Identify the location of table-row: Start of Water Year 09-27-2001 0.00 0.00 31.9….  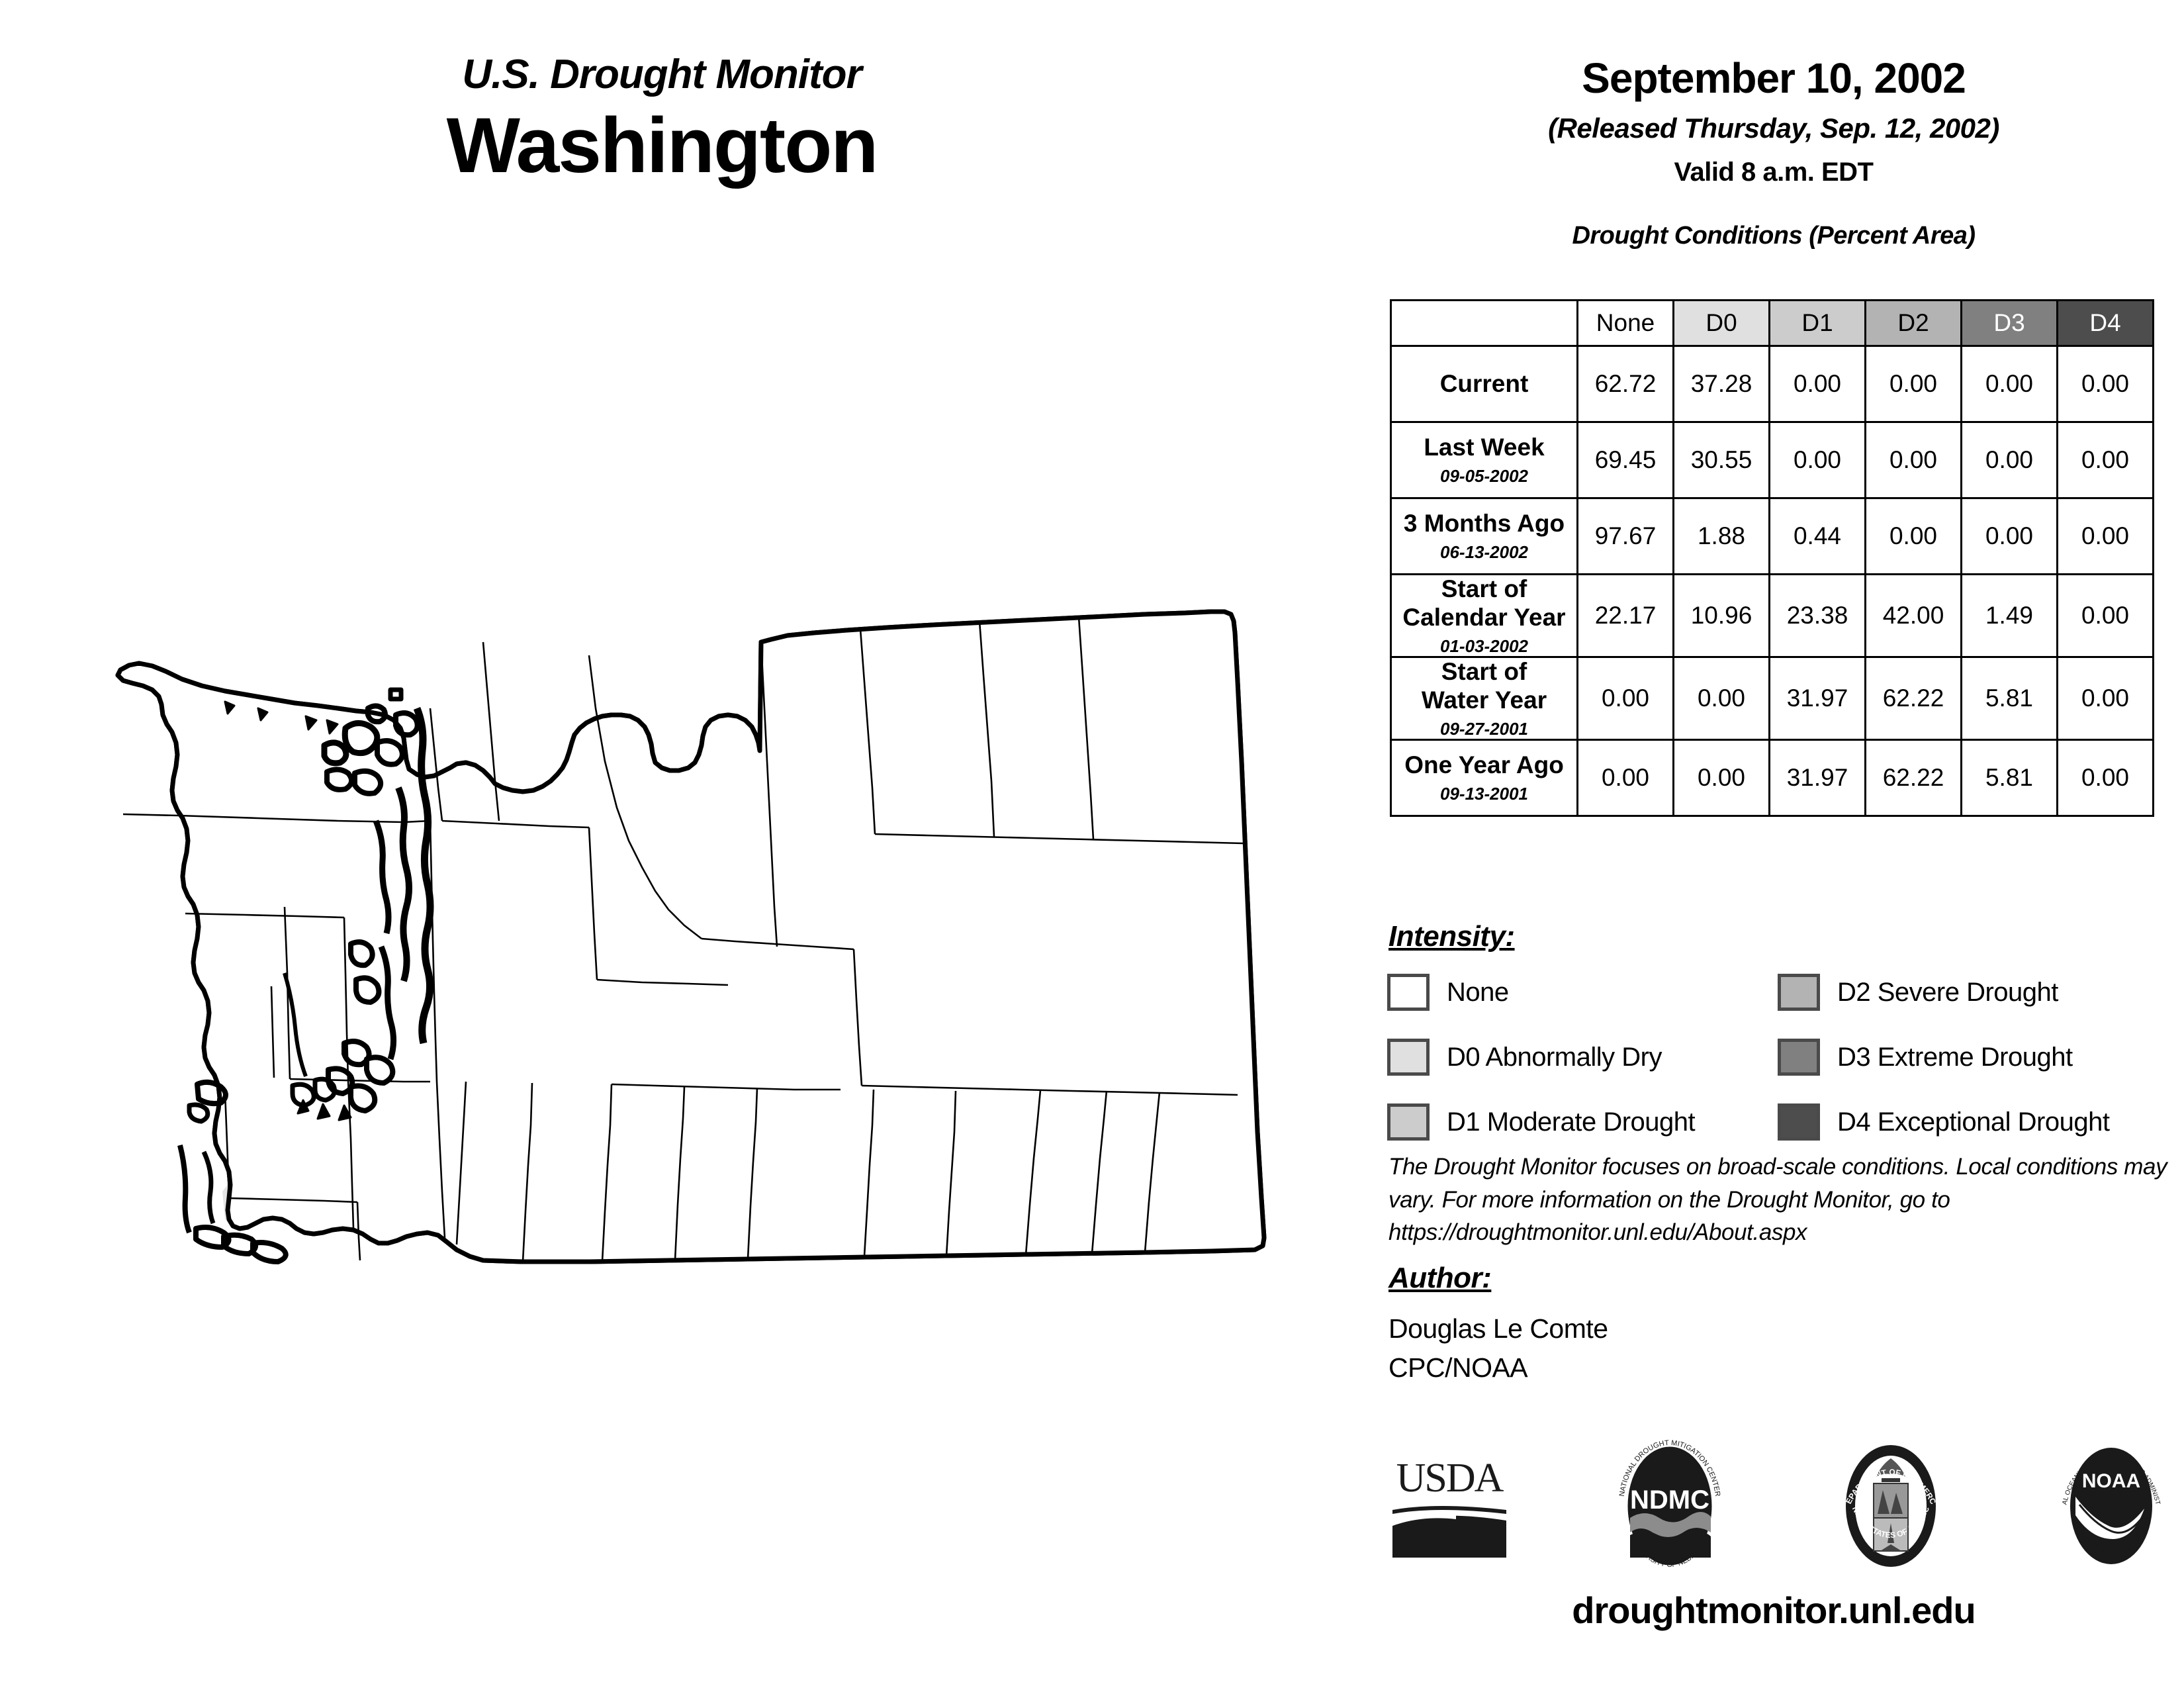
(1772, 698).